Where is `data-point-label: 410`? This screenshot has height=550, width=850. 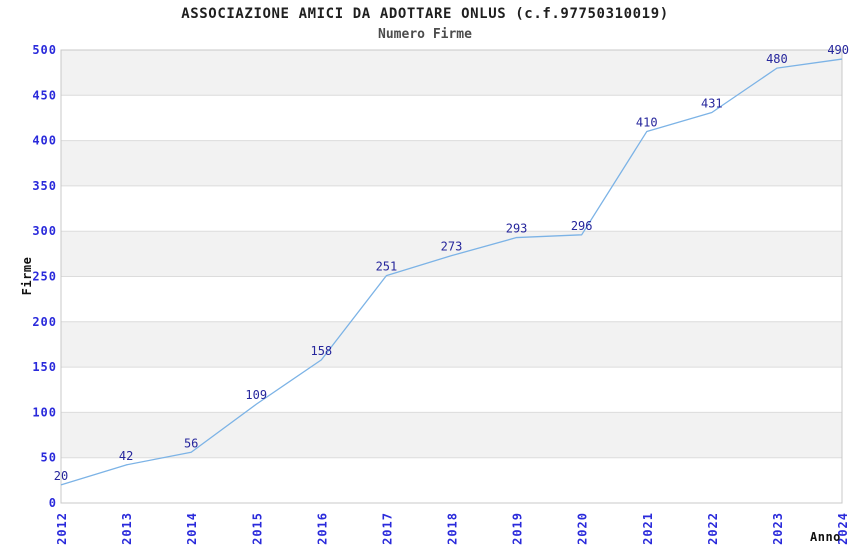 data-point-label: 410 is located at coordinates (647, 123).